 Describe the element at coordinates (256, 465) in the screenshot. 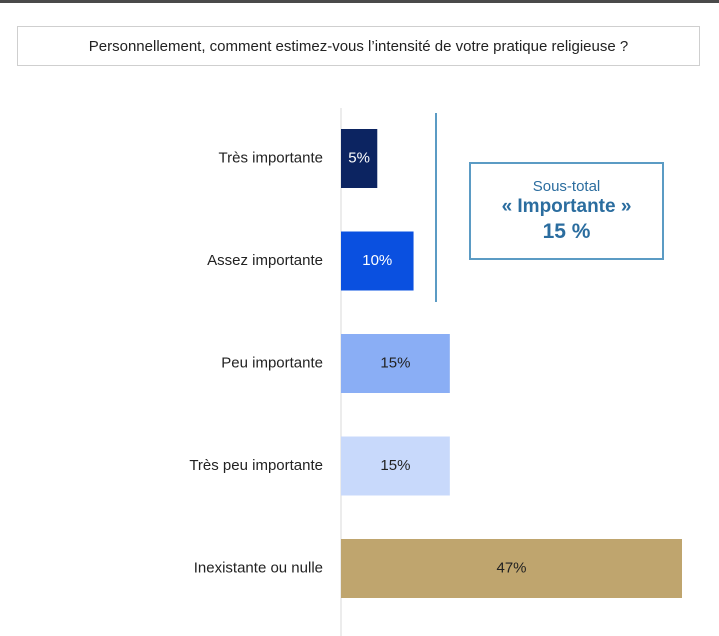

I see `category-label: Très peu importante` at that location.